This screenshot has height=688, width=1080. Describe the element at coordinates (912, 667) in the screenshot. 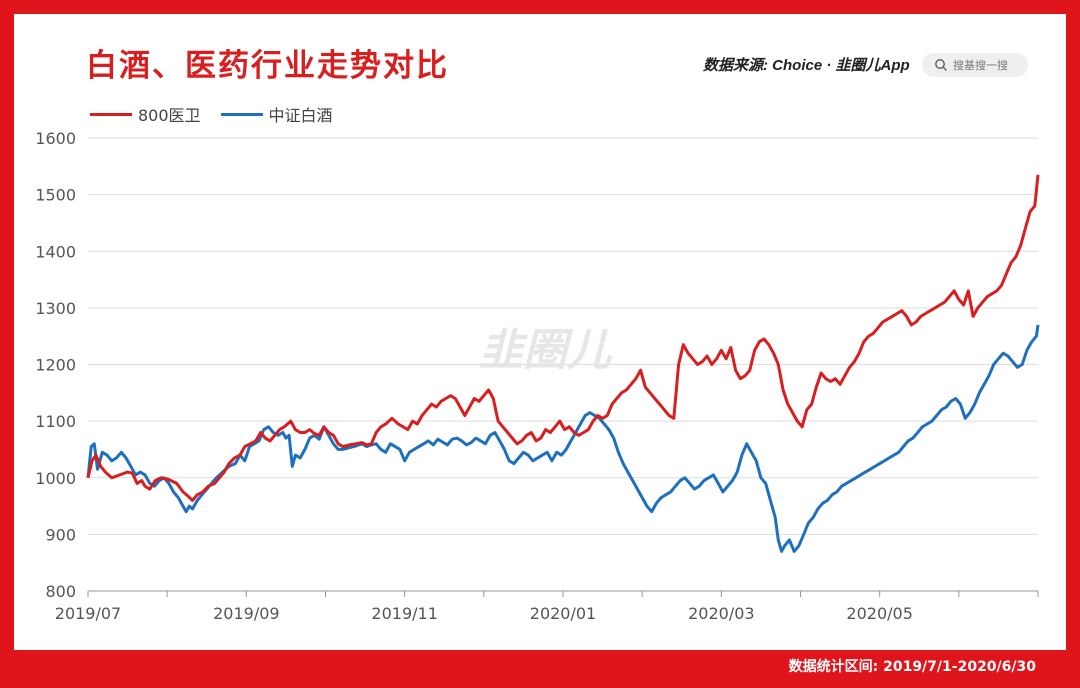

I see `footer-date-range: 数据统计区间: 2019/7/1-2020/6/30` at that location.